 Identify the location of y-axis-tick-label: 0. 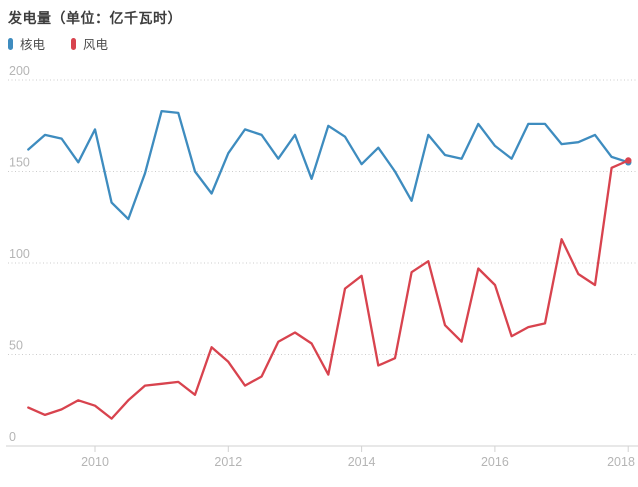
(12, 437).